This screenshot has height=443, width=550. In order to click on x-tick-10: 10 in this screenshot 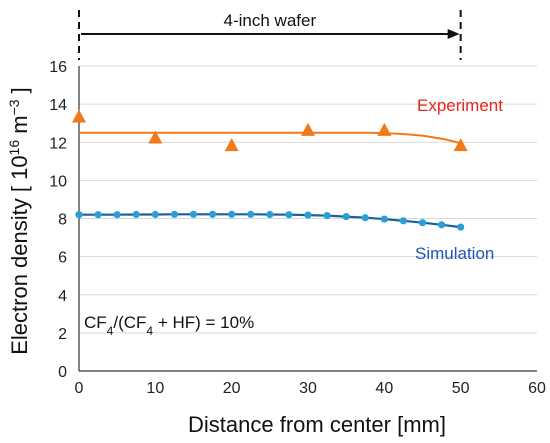, I will do `click(155, 388)`.